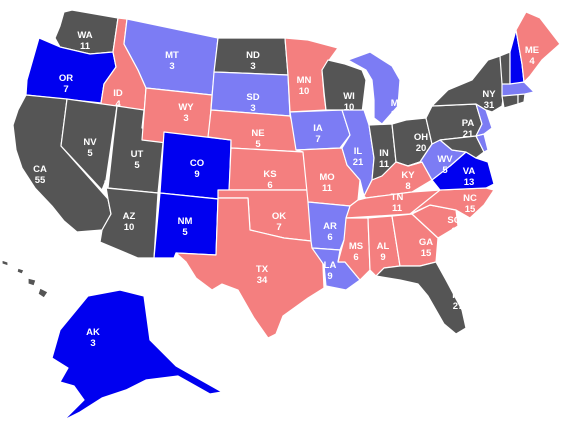  Describe the element at coordinates (356, 246) in the screenshot. I see `state-abbr-ms: MS` at that location.